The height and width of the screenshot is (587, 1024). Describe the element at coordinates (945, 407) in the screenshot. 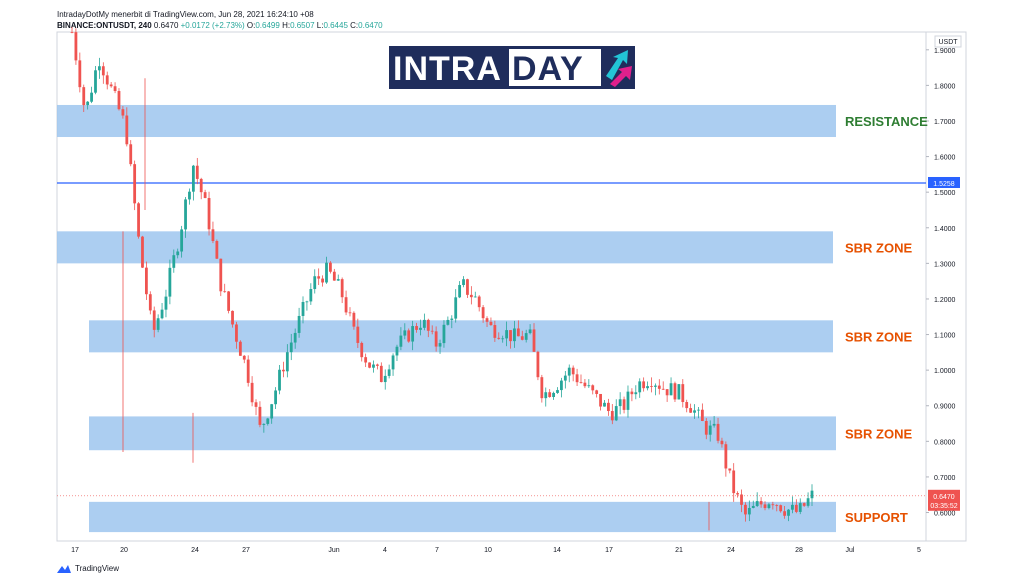

I see `y-tick-label: 0.9000` at that location.